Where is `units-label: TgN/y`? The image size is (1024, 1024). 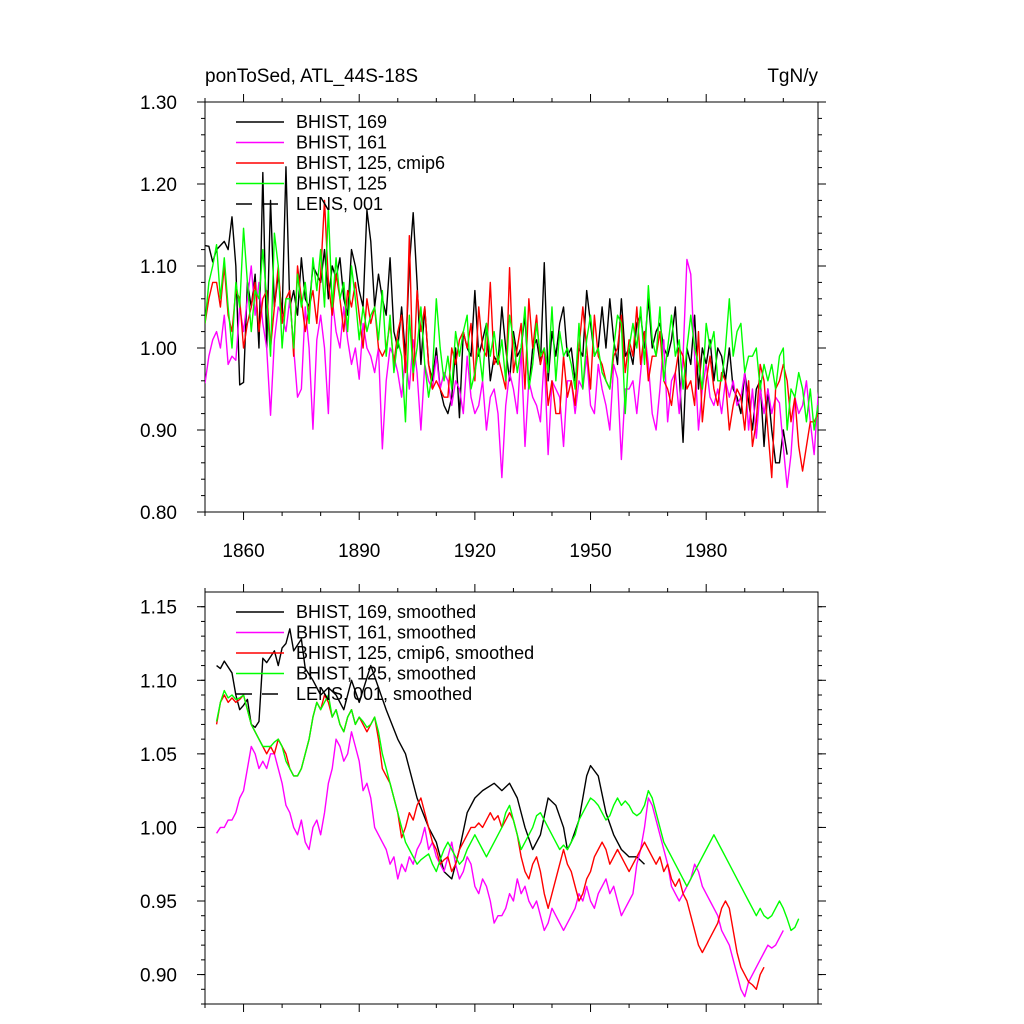 units-label: TgN/y is located at coordinates (792, 76).